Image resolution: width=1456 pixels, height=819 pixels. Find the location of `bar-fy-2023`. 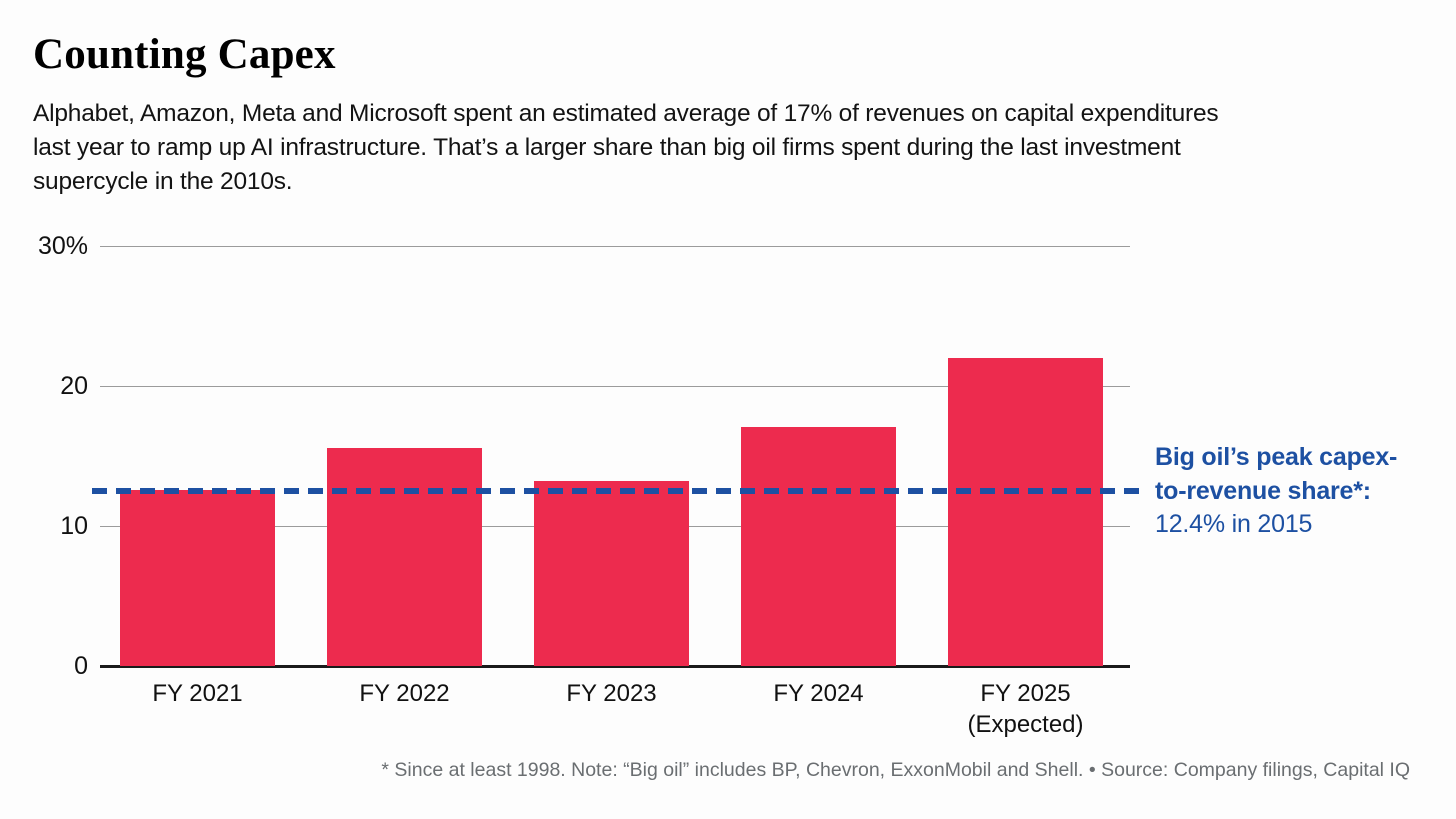

bar-fy-2023 is located at coordinates (611, 573).